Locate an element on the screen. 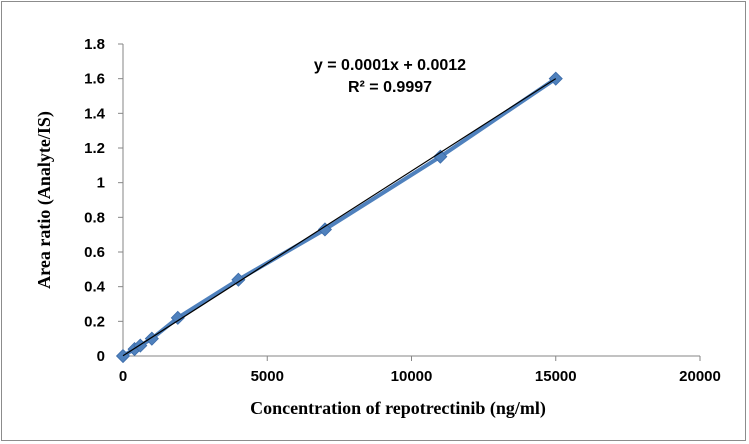 This screenshot has width=749, height=444. y-tick-label: 0.8 is located at coordinates (94, 217).